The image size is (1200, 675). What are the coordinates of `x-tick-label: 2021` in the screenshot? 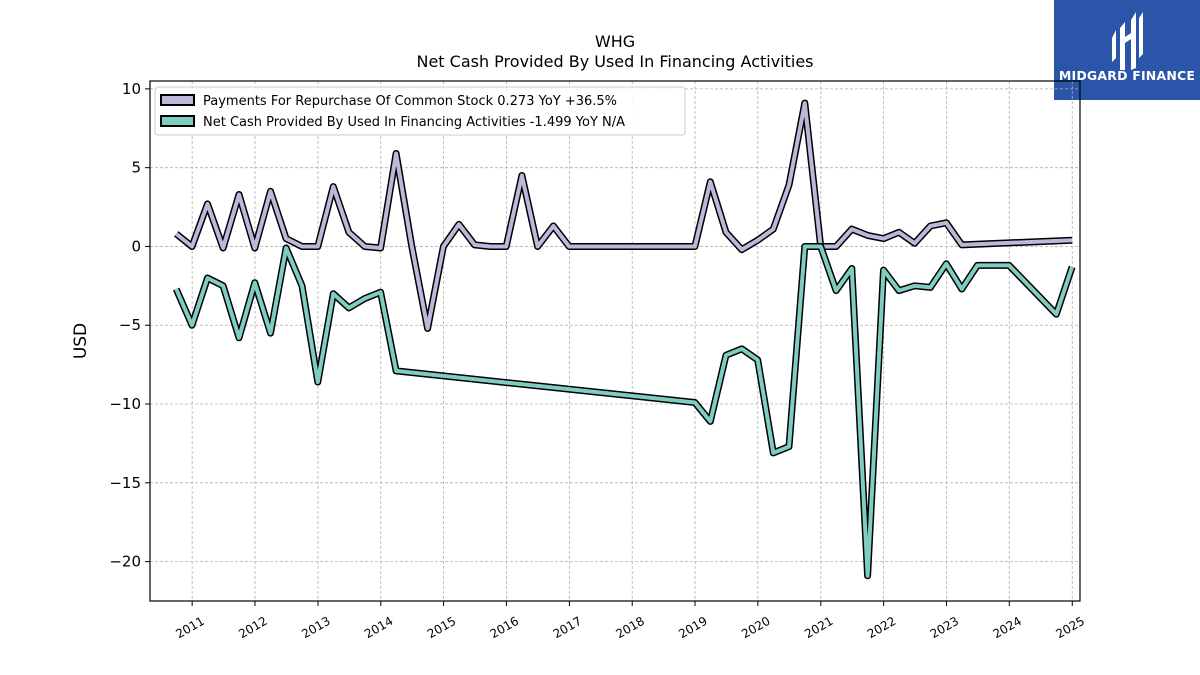 It's located at (818, 627).